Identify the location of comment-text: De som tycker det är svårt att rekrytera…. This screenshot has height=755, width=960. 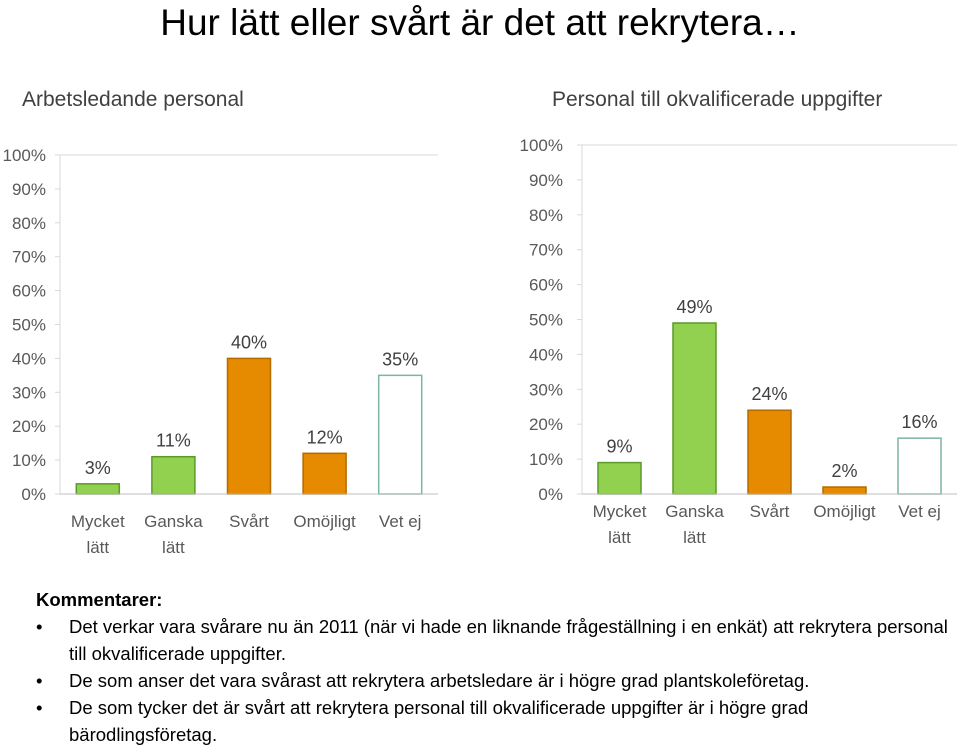
(439, 721).